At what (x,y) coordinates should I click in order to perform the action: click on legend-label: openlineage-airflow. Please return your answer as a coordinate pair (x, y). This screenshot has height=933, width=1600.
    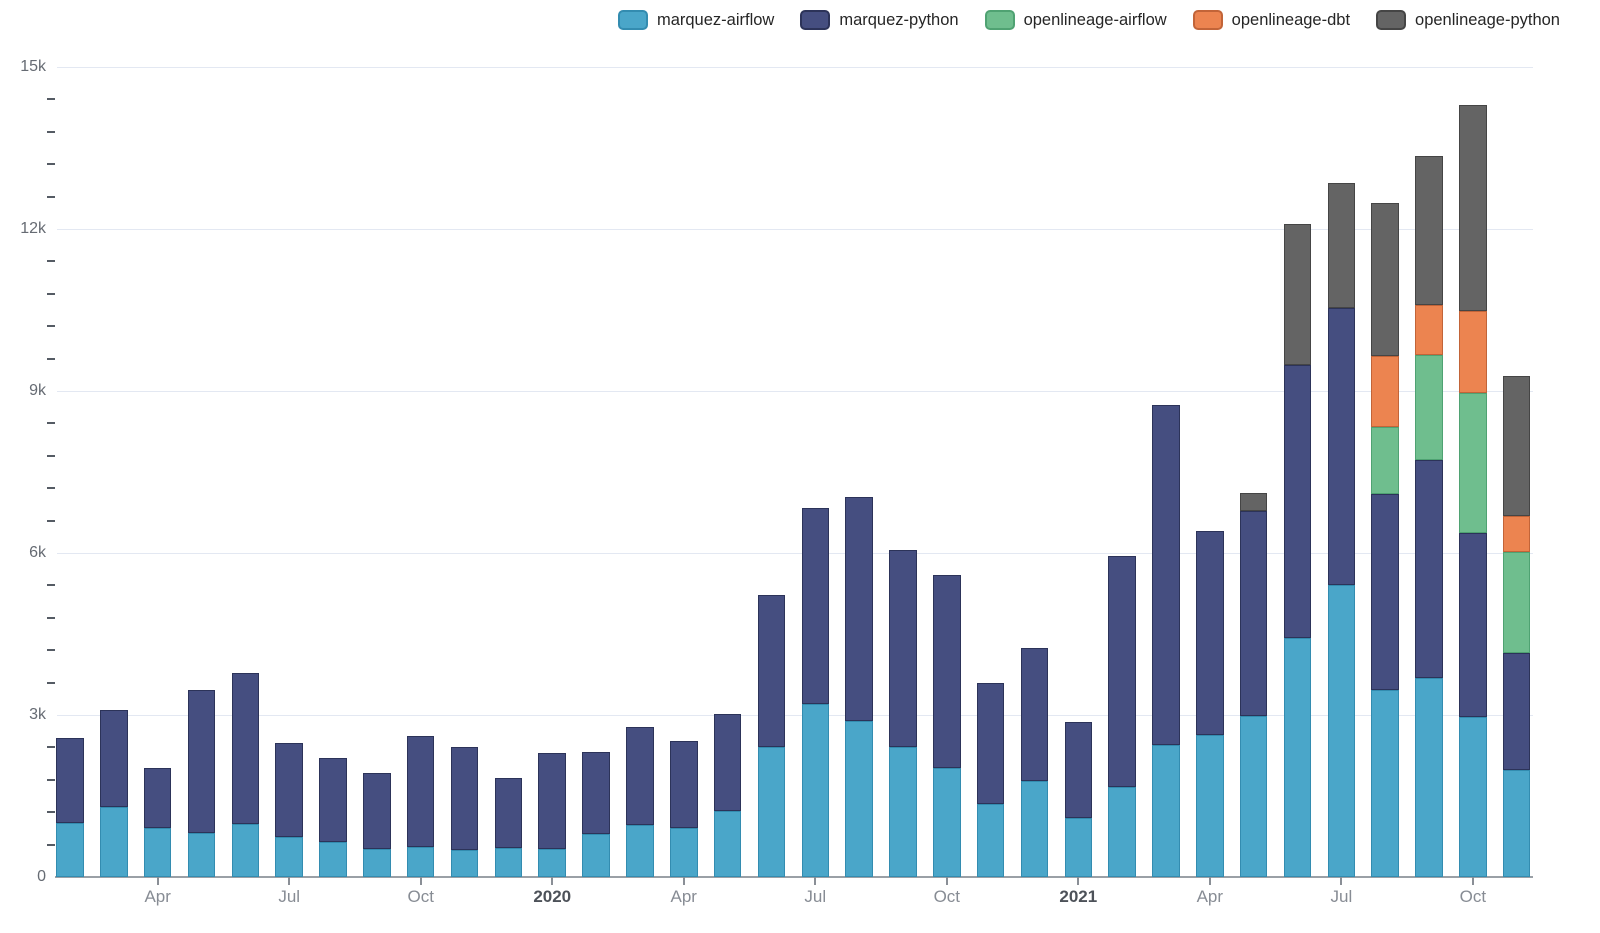
    Looking at the image, I should click on (1095, 19).